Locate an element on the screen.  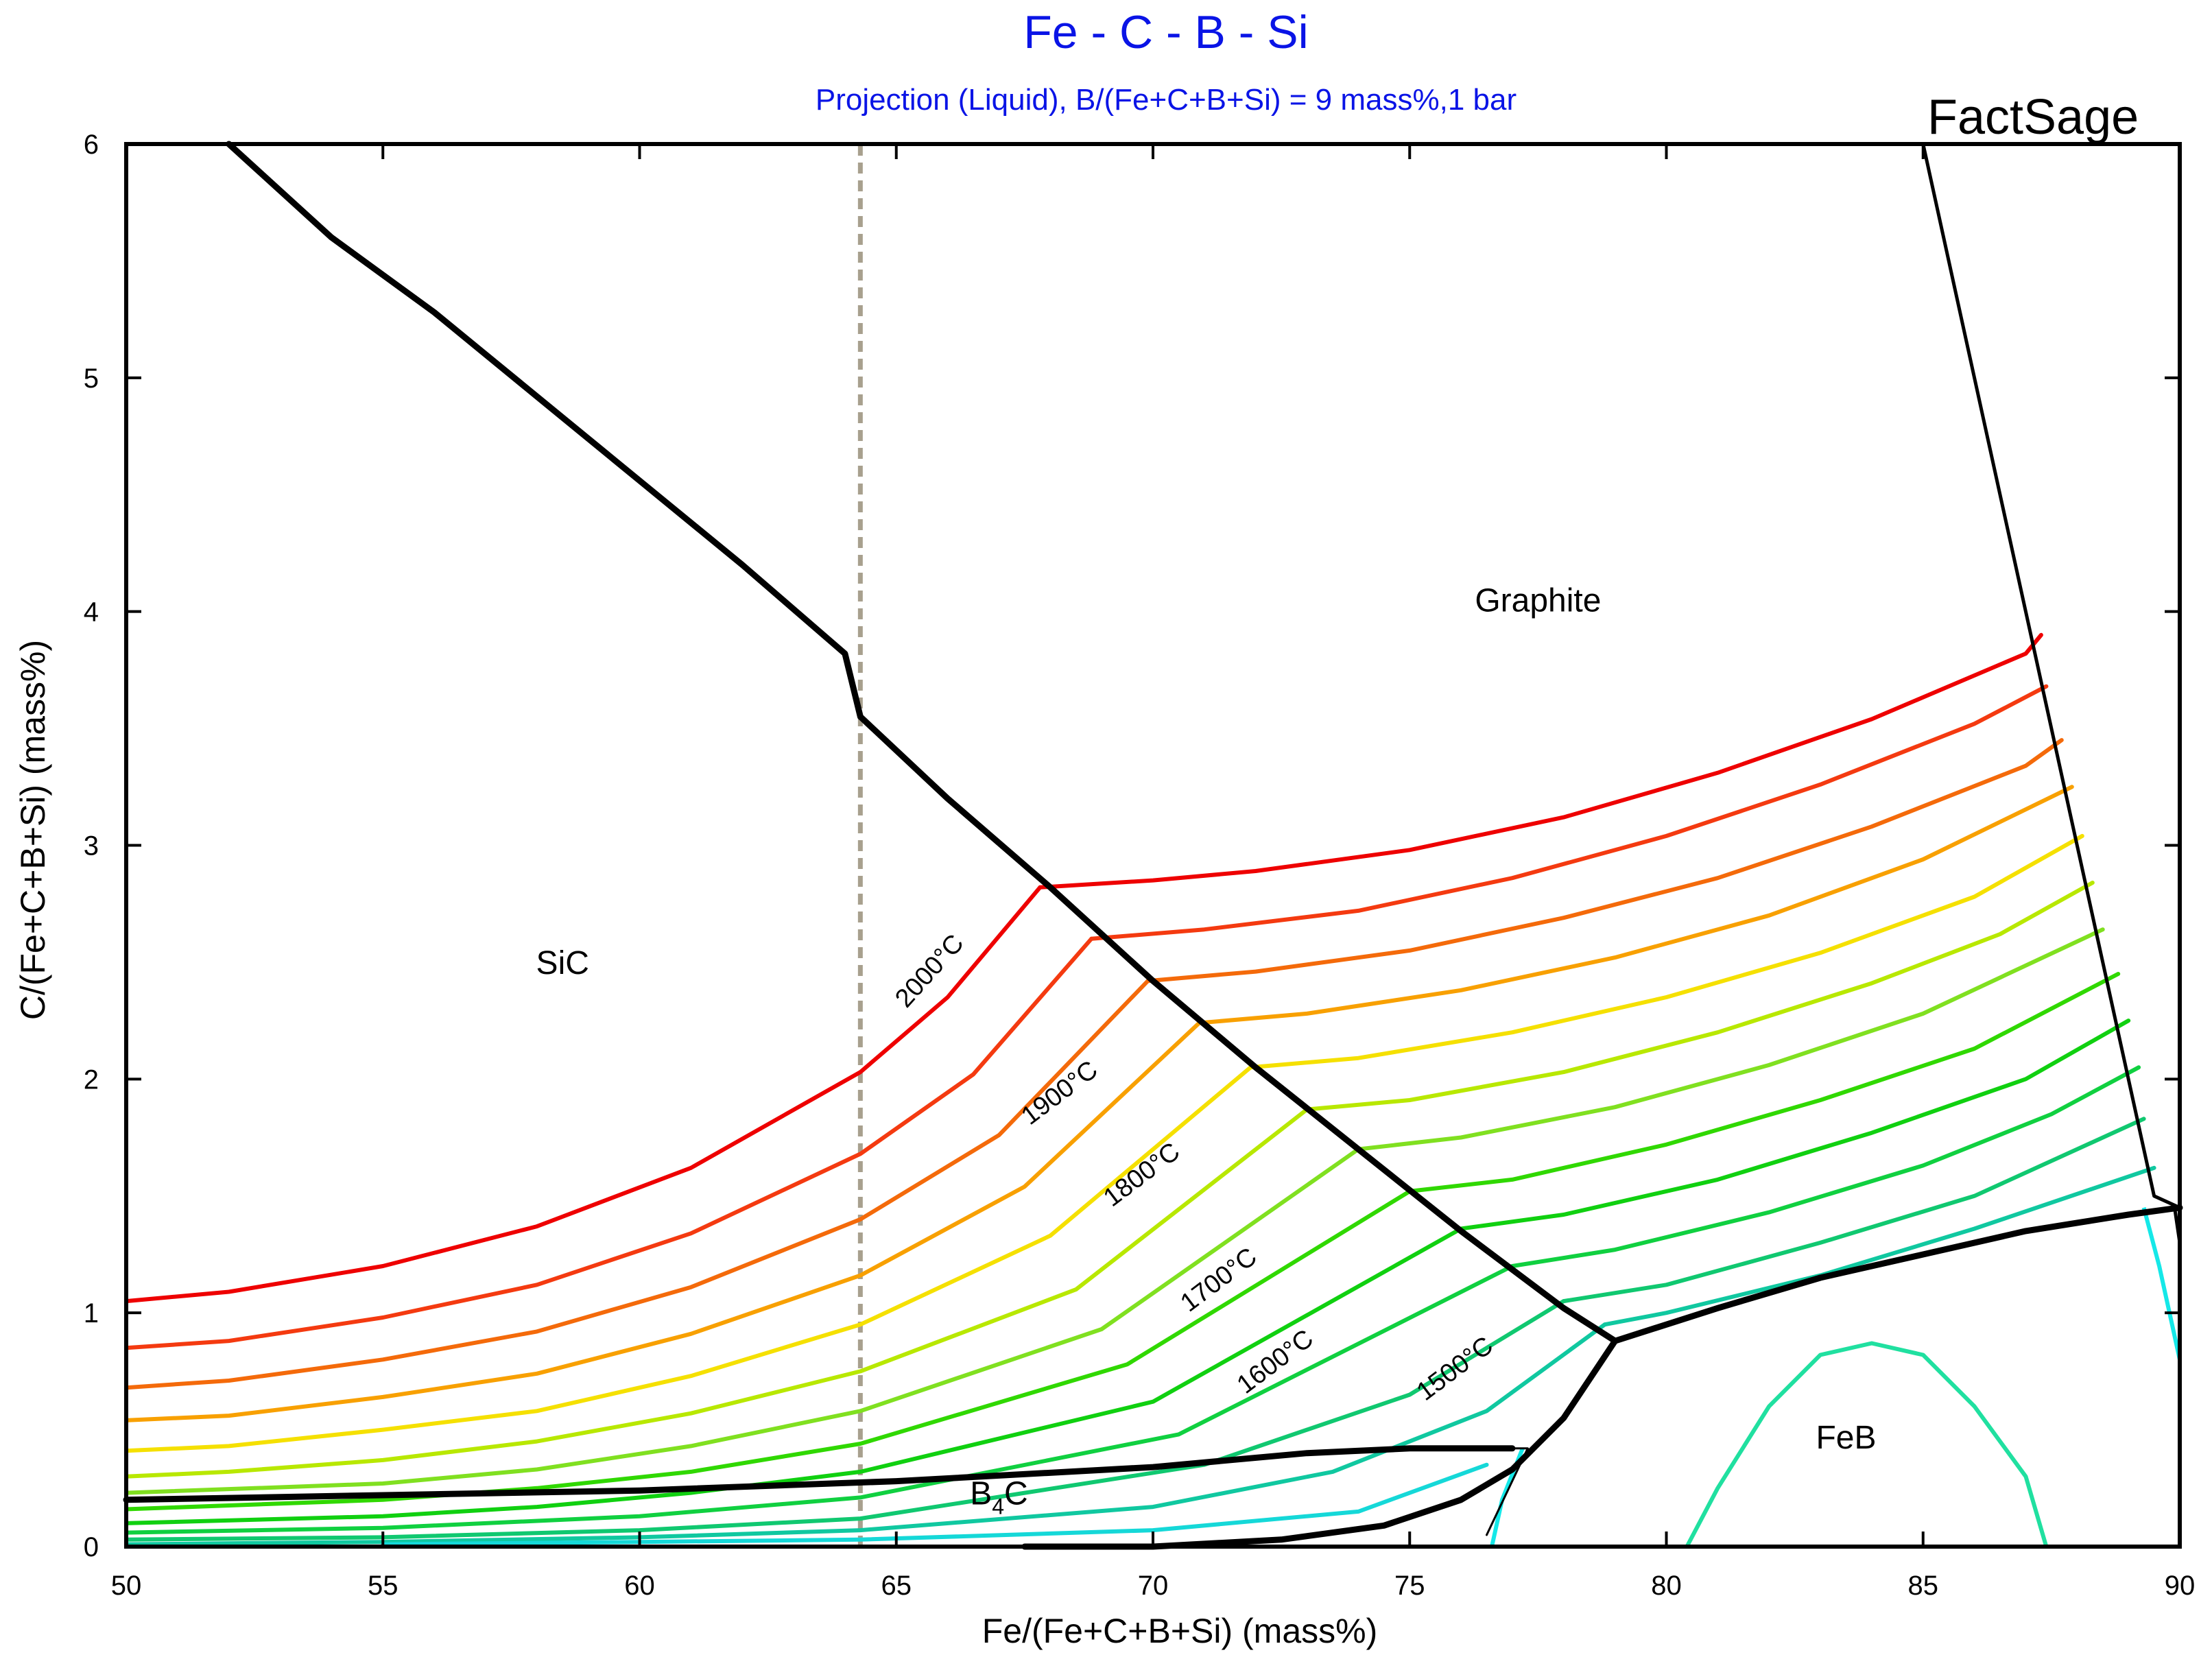
isotherm-label-1500: 1500°C is located at coordinates (1455, 1369).